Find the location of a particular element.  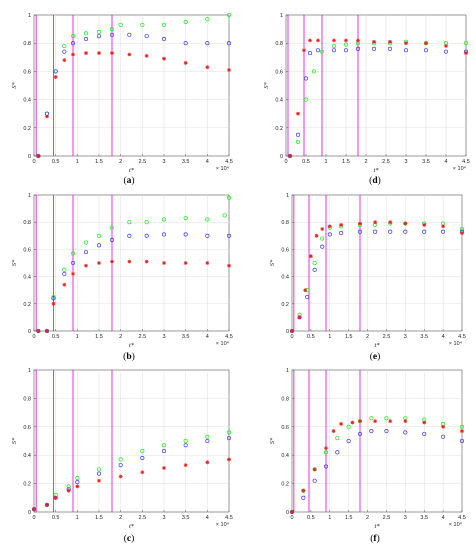

panel-letter: c is located at coordinates (129, 539).